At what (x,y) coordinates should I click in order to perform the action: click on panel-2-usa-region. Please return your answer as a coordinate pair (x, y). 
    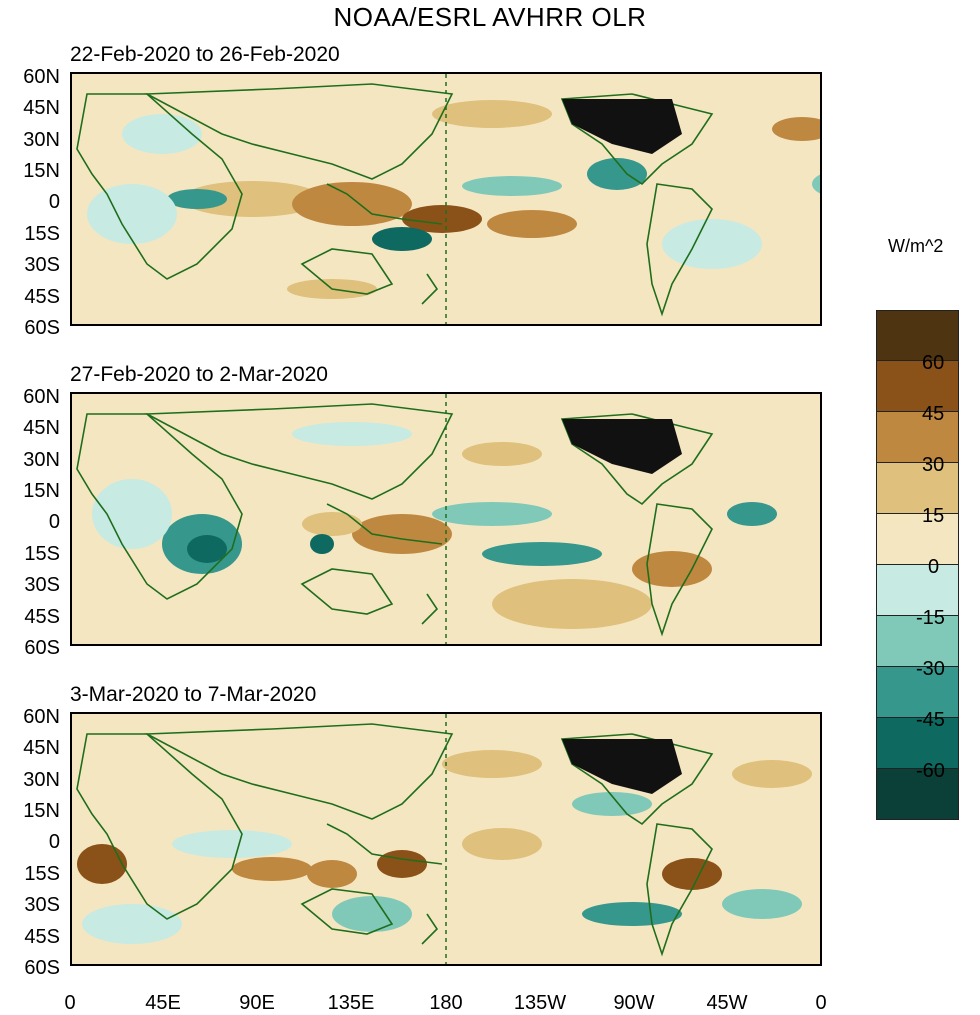
    Looking at the image, I should click on (622, 446).